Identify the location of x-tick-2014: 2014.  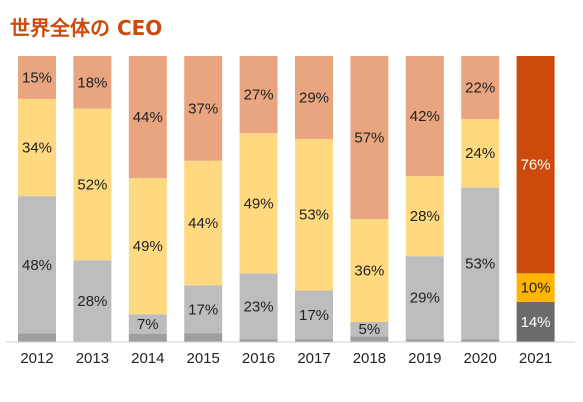
(147, 358).